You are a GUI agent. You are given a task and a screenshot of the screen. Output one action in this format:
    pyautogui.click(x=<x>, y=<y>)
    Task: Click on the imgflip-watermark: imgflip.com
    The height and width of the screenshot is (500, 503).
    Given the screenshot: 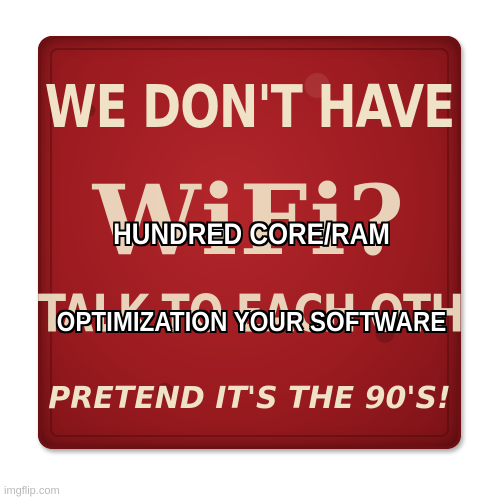 What is the action you would take?
    pyautogui.click(x=32, y=491)
    